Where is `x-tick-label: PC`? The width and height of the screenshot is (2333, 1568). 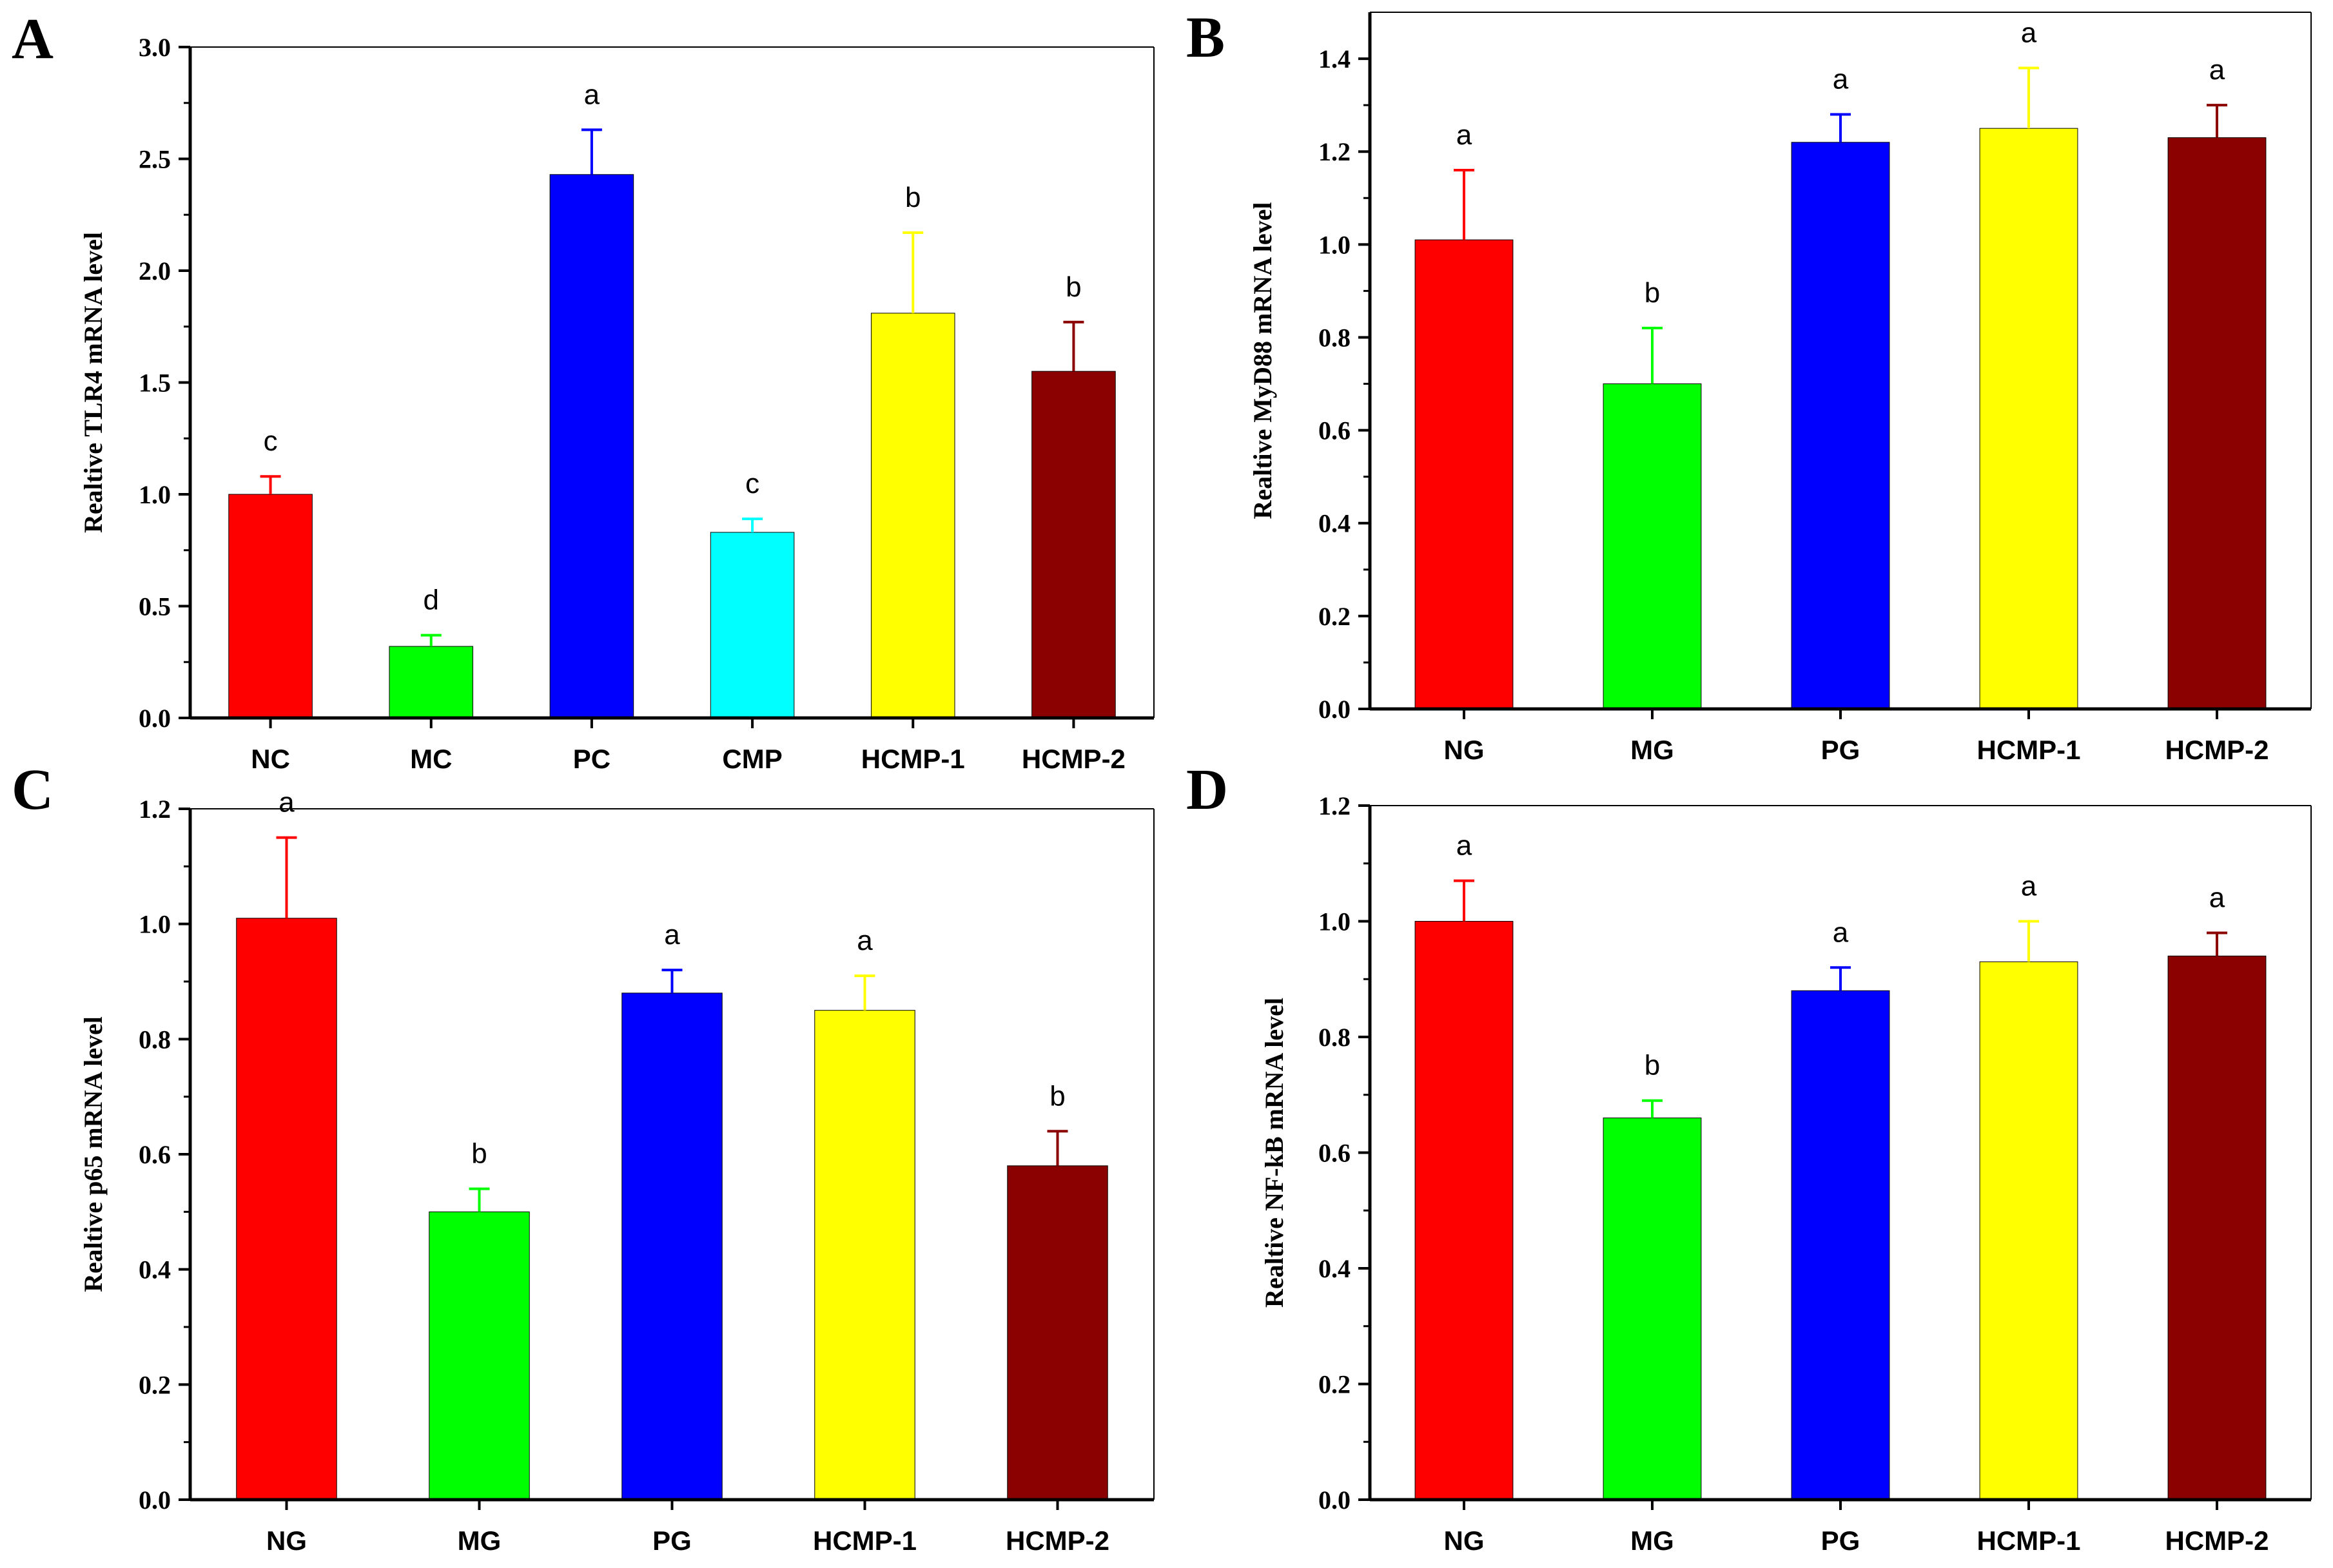 x-tick-label: PC is located at coordinates (591, 759).